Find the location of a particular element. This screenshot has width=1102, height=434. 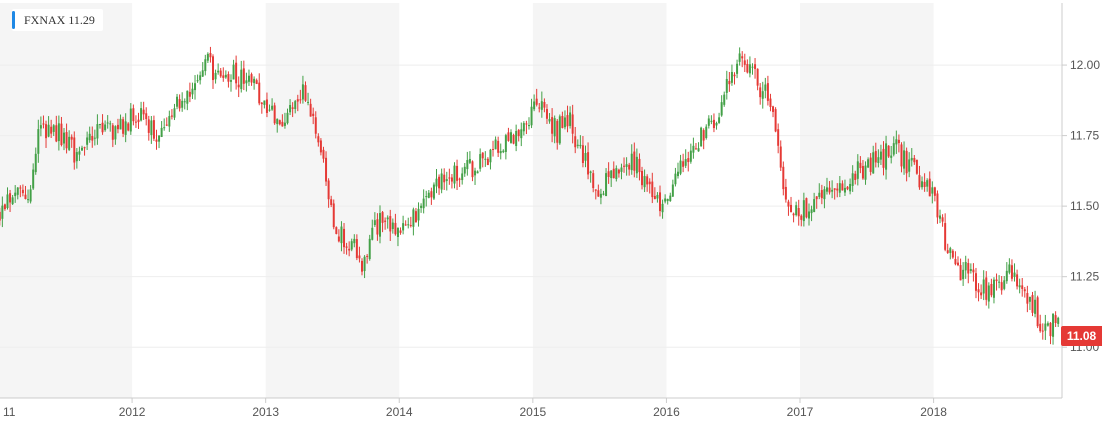

legend-box: FXNAX 11.29 is located at coordinates (57, 20).